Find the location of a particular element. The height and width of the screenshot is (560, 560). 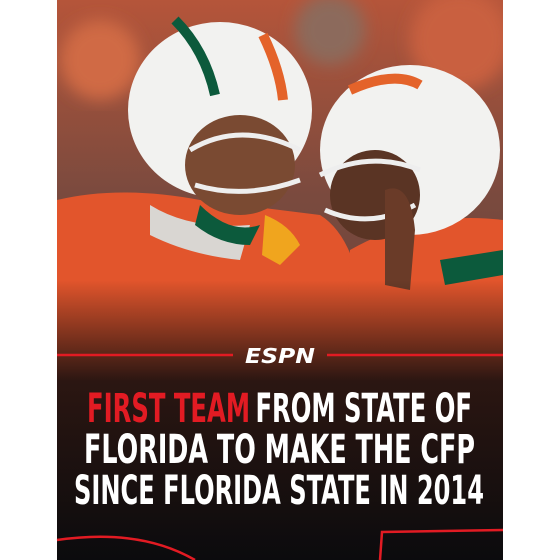

bottom-accent is located at coordinates (280, 544).